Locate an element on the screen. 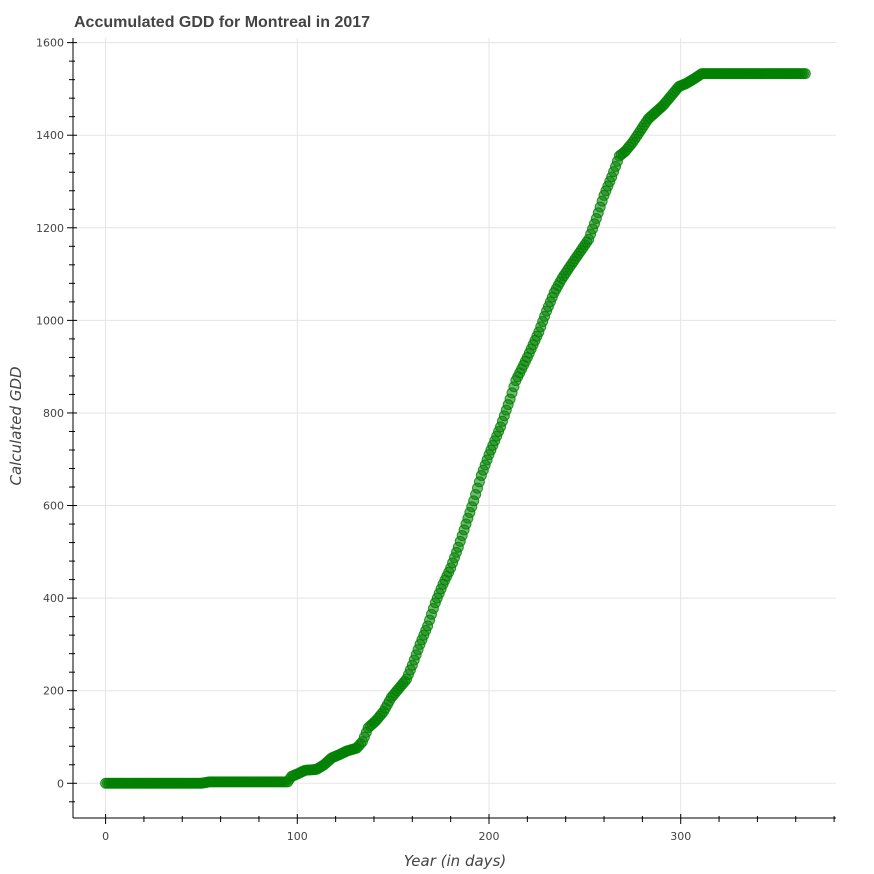 Image resolution: width=874 pixels, height=874 pixels. x-tick-label: 300 is located at coordinates (680, 836).